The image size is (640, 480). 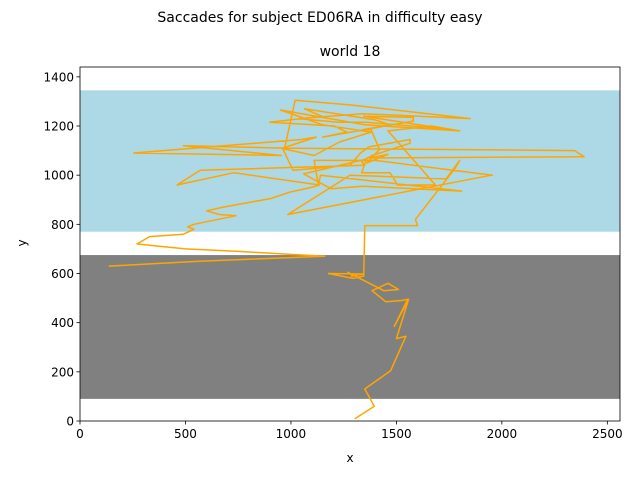 What do you see at coordinates (58, 127) in the screenshot?
I see `y-tick-label-6: 1200` at bounding box center [58, 127].